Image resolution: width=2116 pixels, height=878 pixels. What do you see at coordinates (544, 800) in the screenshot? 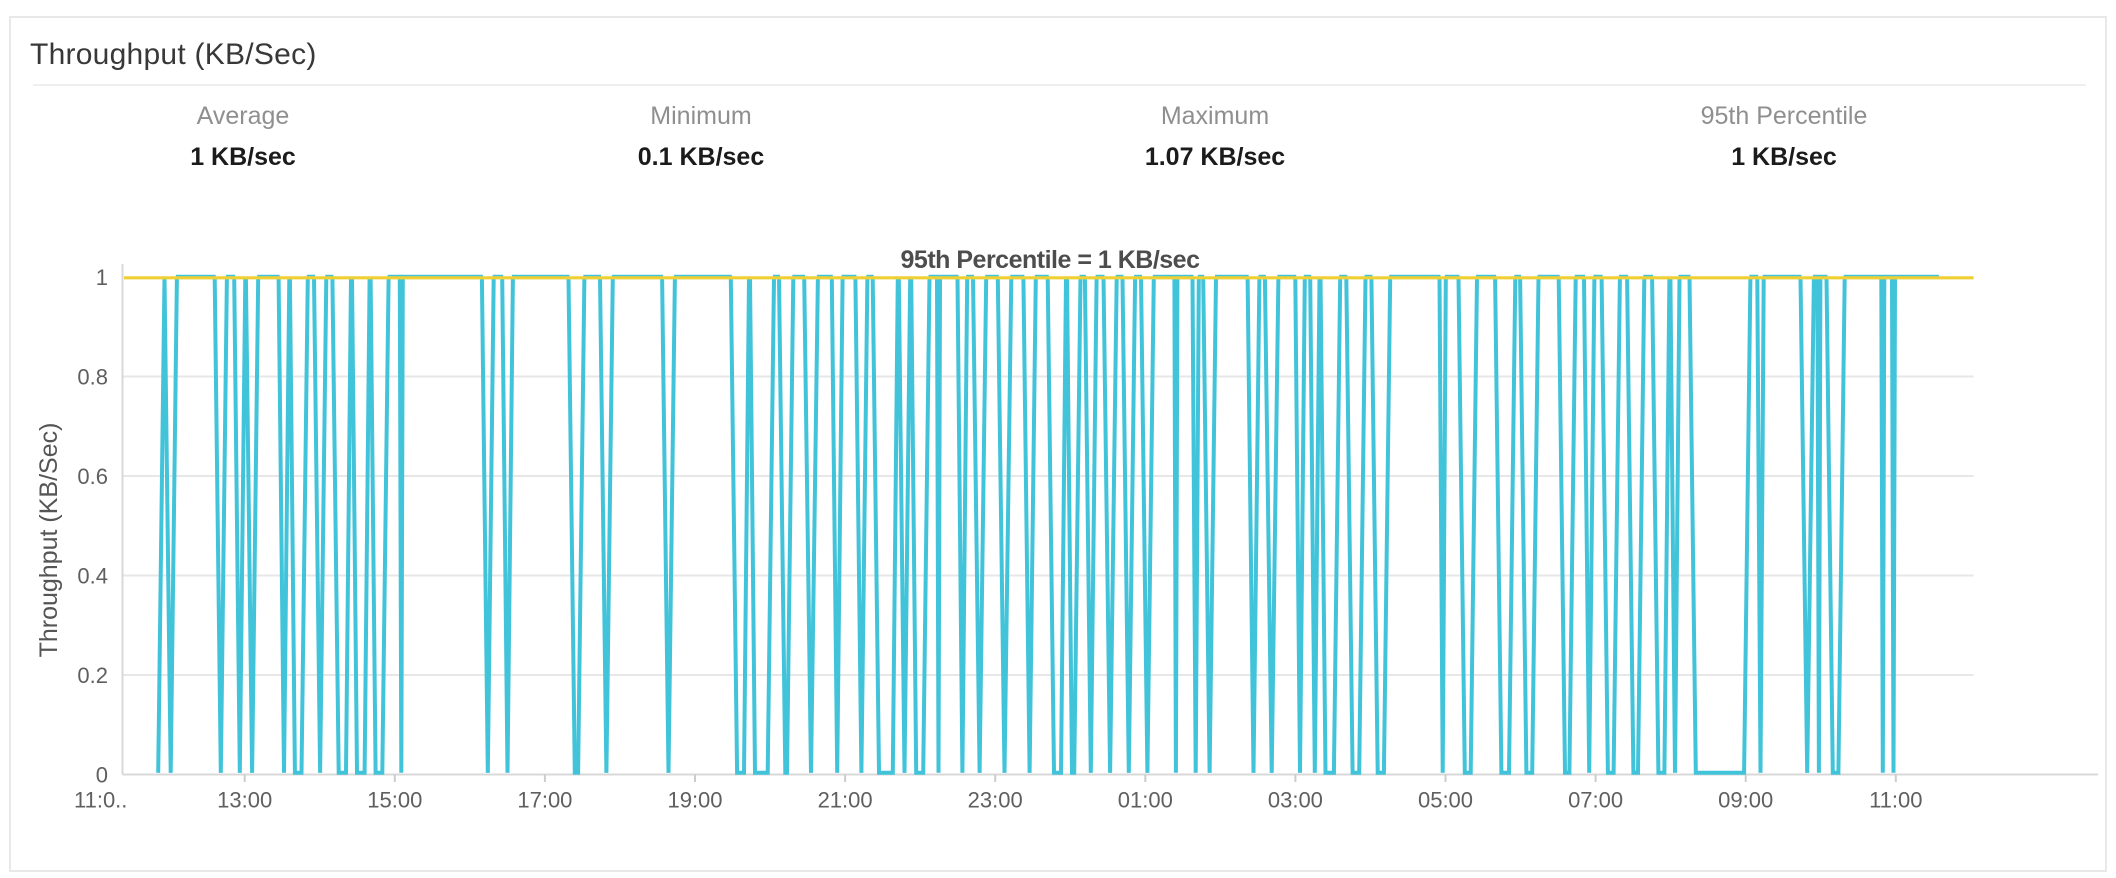
I see `svg-text: 17:00` at bounding box center [544, 800].